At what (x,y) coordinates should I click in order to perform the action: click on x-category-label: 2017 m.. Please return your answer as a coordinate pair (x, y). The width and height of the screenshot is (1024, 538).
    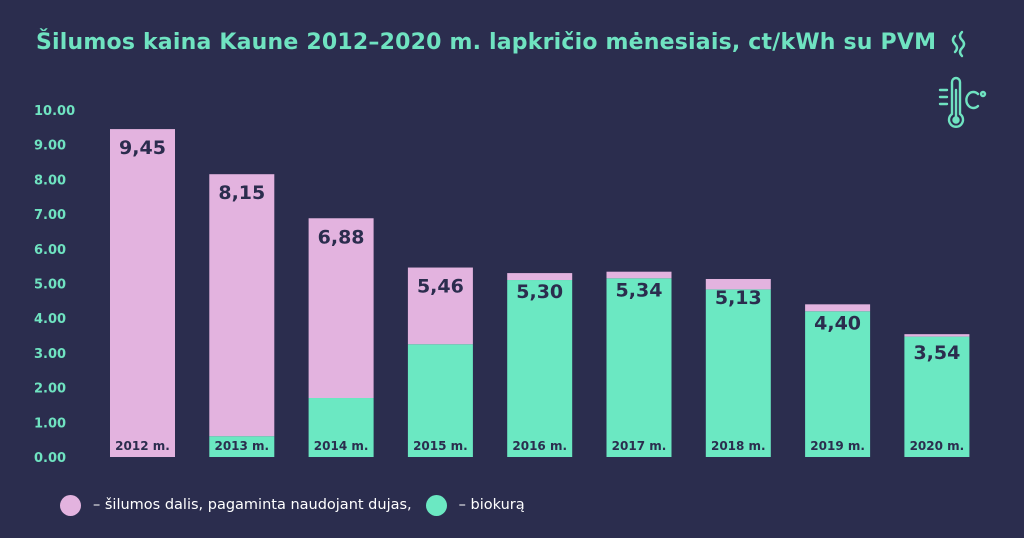
    Looking at the image, I should click on (639, 446).